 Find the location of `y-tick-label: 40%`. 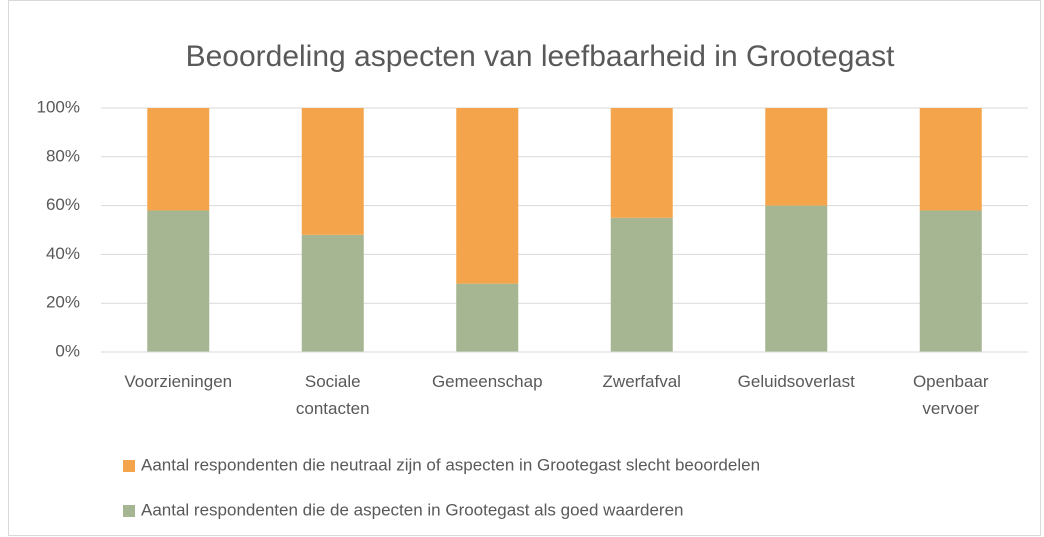

y-tick-label: 40% is located at coordinates (63, 253).